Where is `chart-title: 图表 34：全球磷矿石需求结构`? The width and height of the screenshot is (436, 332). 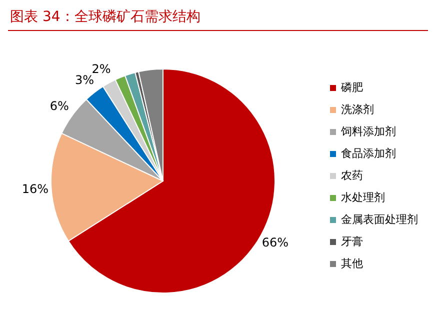
chart-title: 图表 34：全球磷矿石需求结构 is located at coordinates (218, 19).